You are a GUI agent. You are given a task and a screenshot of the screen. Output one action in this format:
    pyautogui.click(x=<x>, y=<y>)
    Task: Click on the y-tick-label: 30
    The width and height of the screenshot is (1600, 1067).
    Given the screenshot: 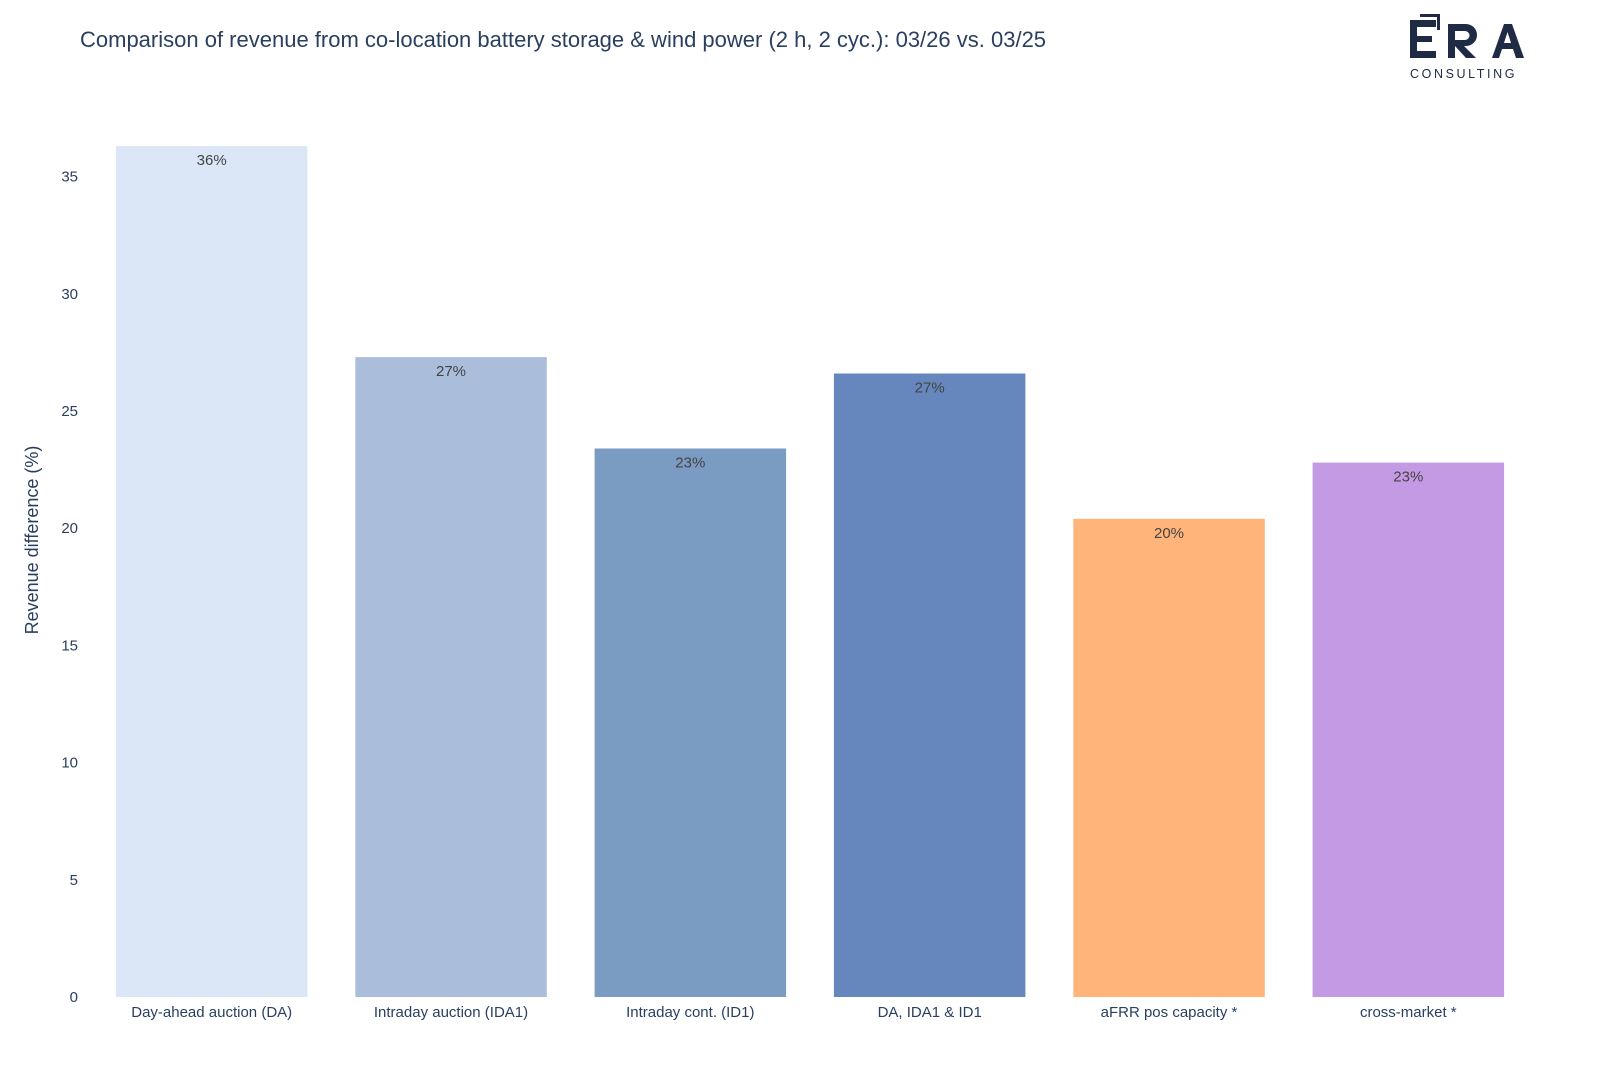 What is the action you would take?
    pyautogui.click(x=69, y=294)
    